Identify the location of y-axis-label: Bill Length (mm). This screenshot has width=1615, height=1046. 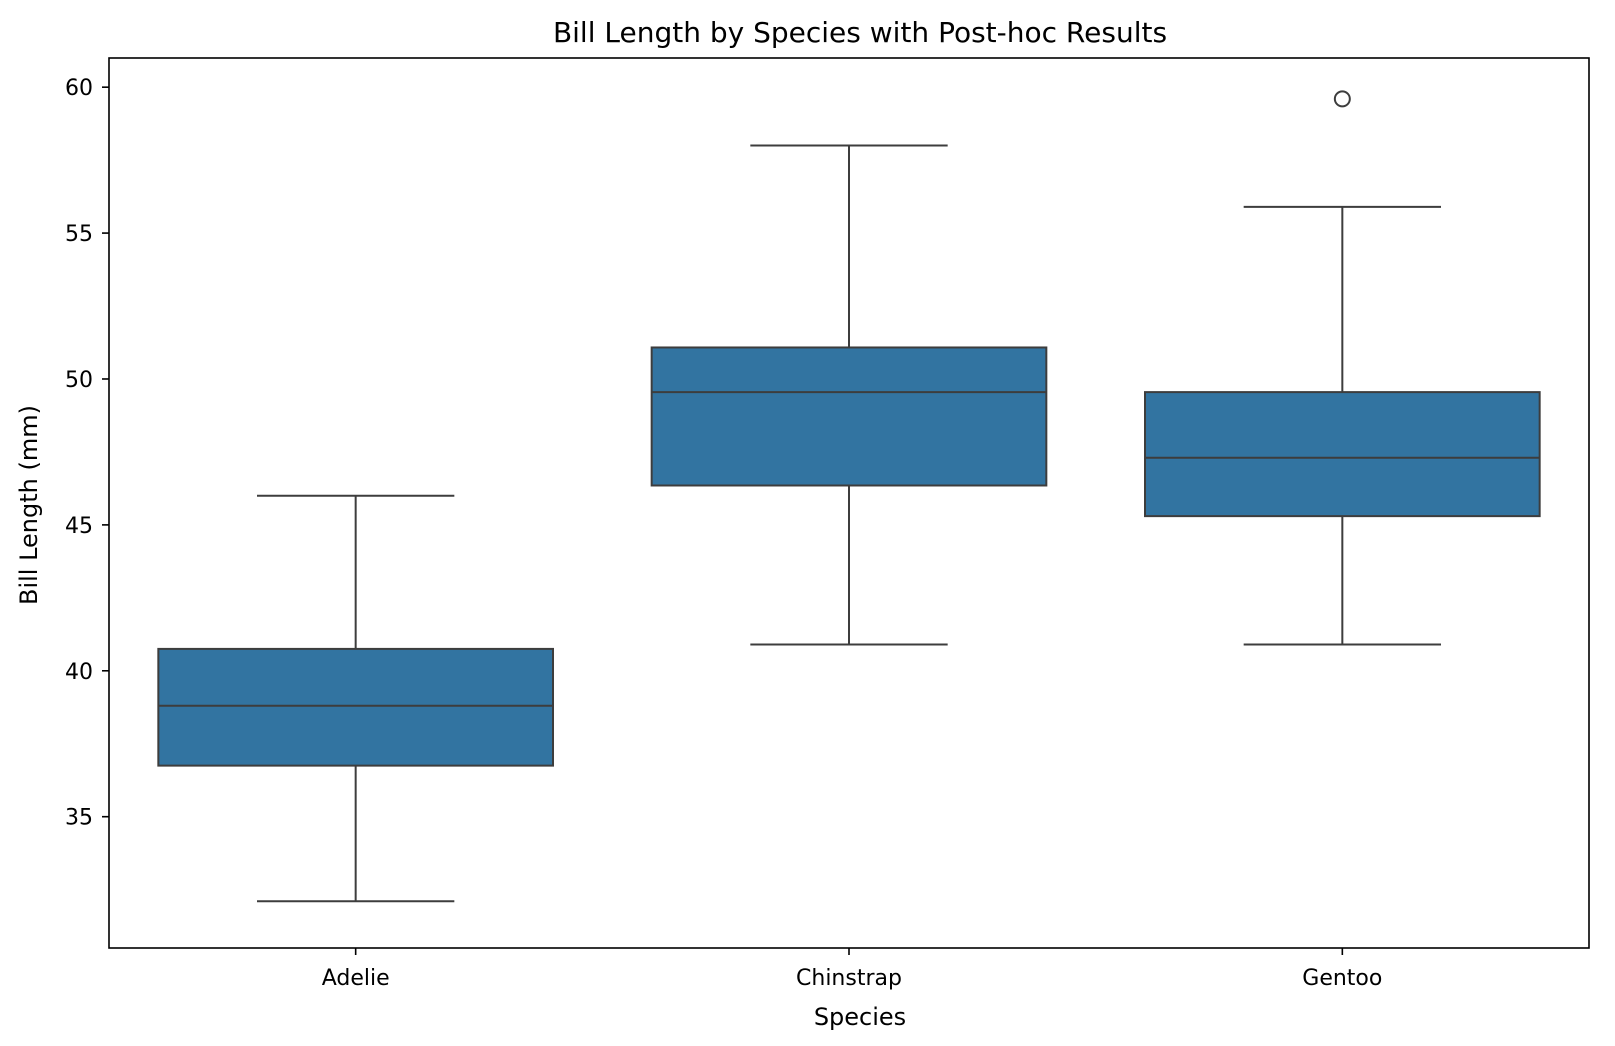
(29, 505).